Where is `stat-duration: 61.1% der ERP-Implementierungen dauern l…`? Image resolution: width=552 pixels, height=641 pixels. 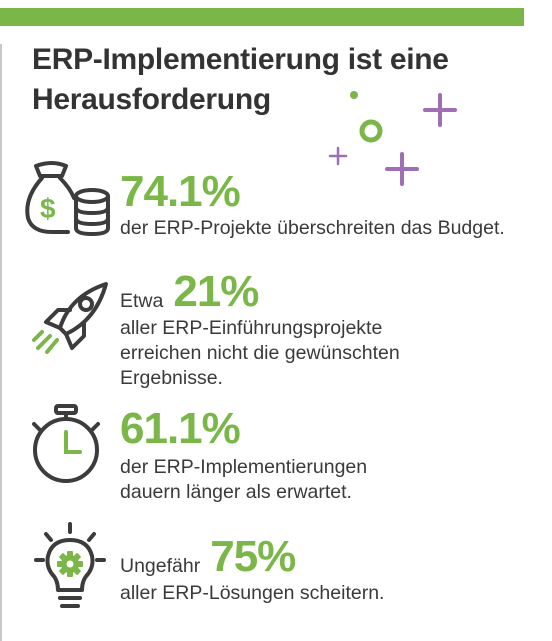 stat-duration: 61.1% der ERP-Implementierungen dauern l… is located at coordinates (243, 455).